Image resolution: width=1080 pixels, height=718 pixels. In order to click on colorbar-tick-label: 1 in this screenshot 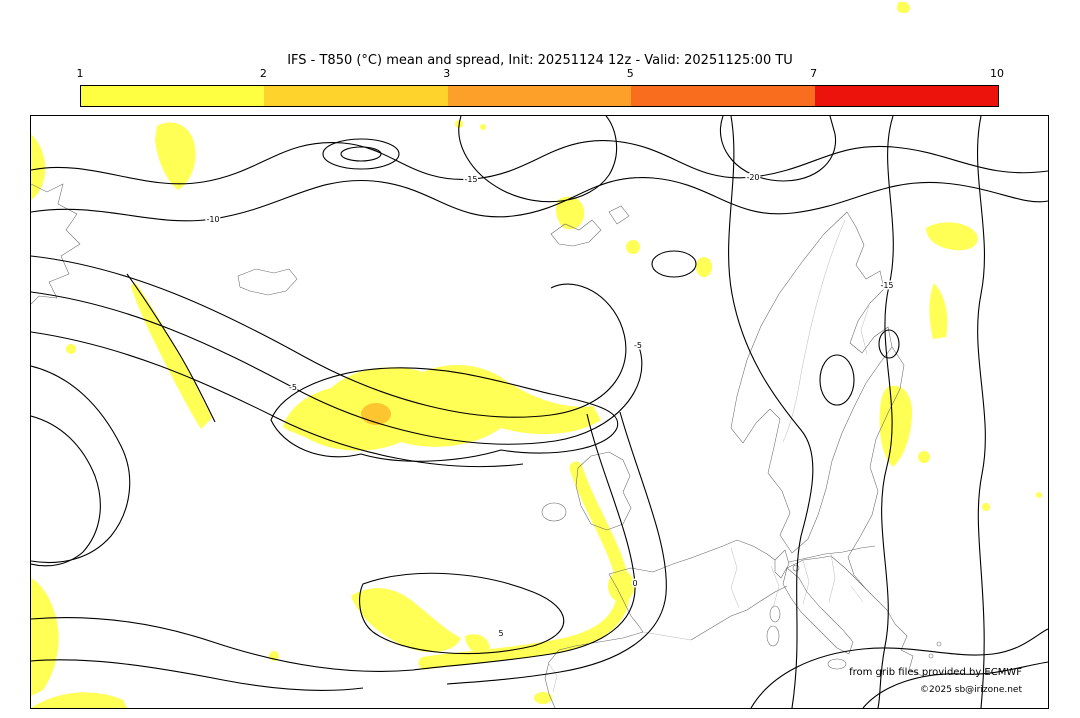, I will do `click(80, 73)`.